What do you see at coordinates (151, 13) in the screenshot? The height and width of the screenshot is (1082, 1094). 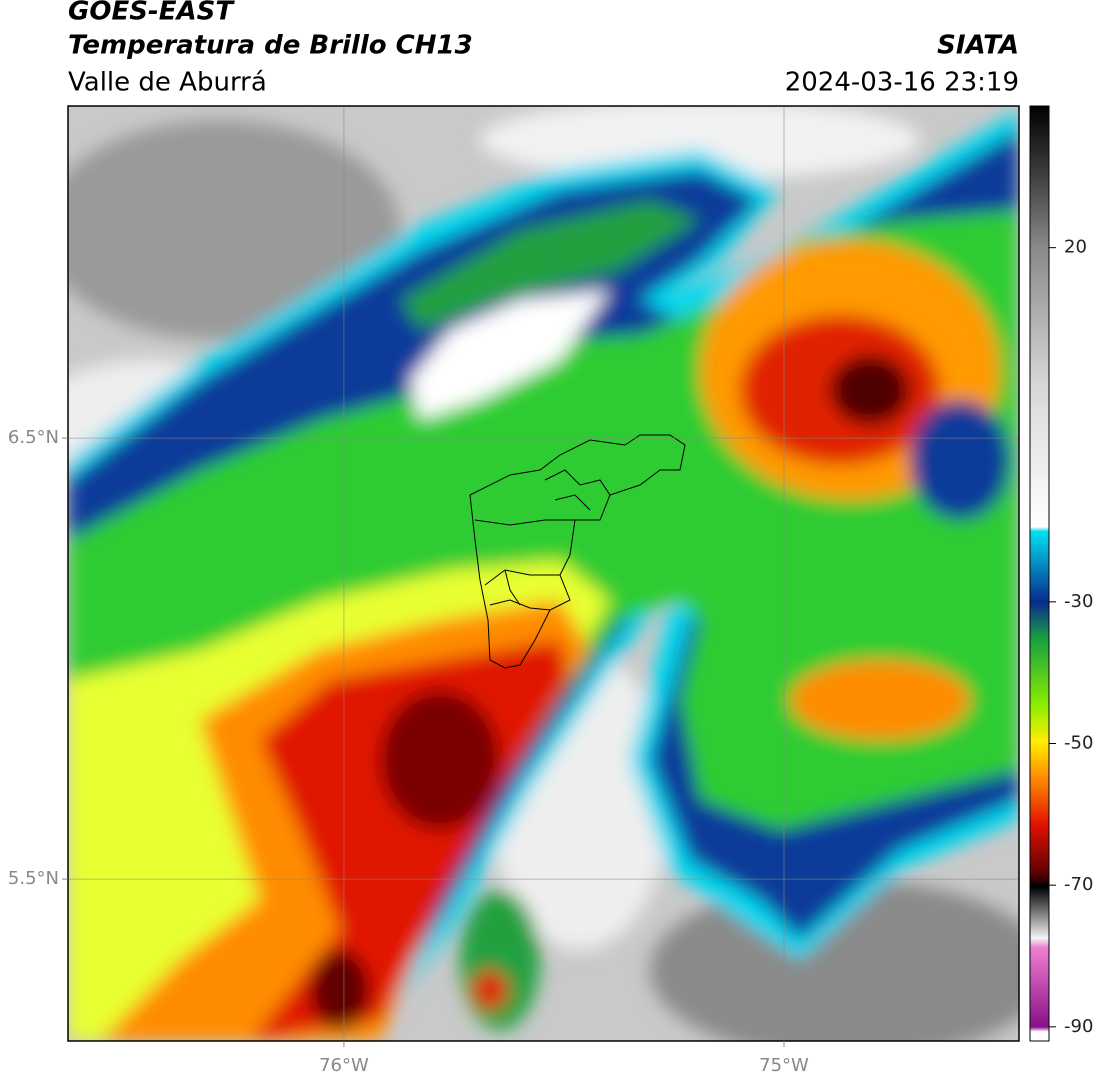 I see `title: GOES-EAST` at bounding box center [151, 13].